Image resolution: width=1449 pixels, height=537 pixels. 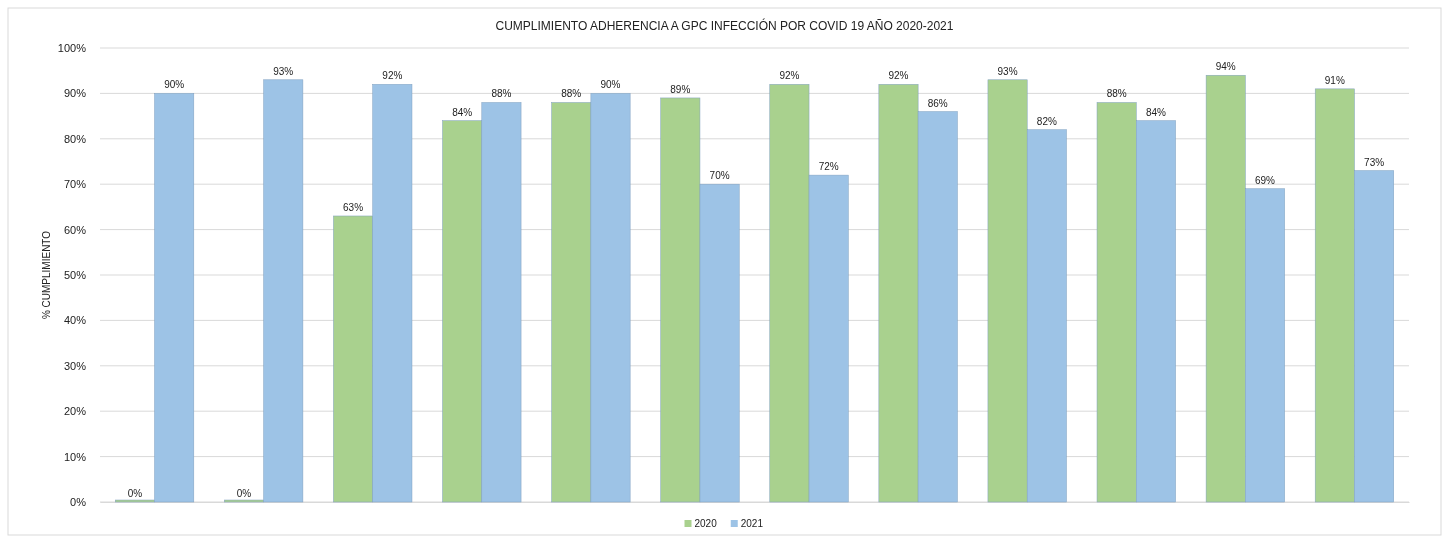 What do you see at coordinates (1046, 121) in the screenshot?
I see `data-label: 82%` at bounding box center [1046, 121].